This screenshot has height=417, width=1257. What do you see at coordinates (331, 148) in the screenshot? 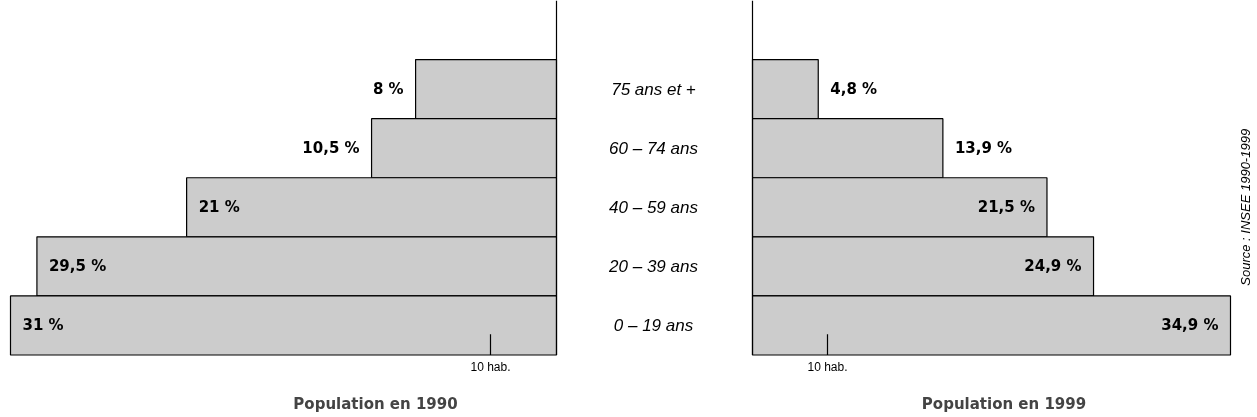
I see `data-label: 10,5 %` at bounding box center [331, 148].